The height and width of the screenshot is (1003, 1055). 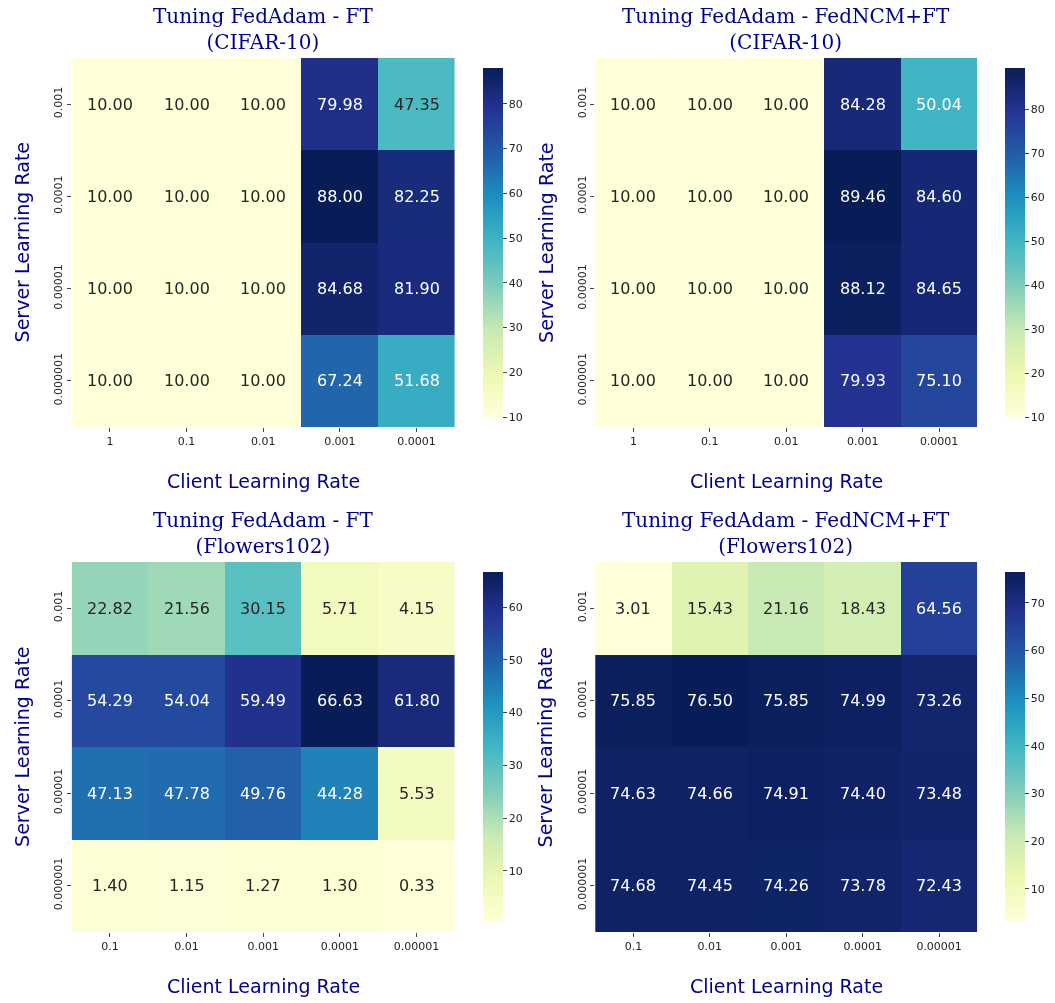 What do you see at coordinates (110, 608) in the screenshot?
I see `data-label: 22.82` at bounding box center [110, 608].